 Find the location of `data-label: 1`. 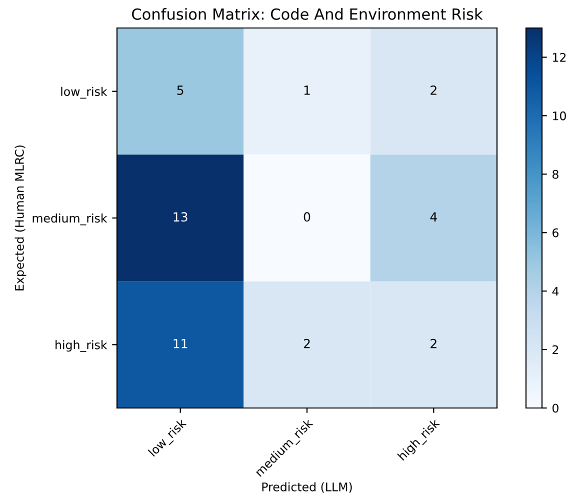

data-label: 1 is located at coordinates (307, 90).